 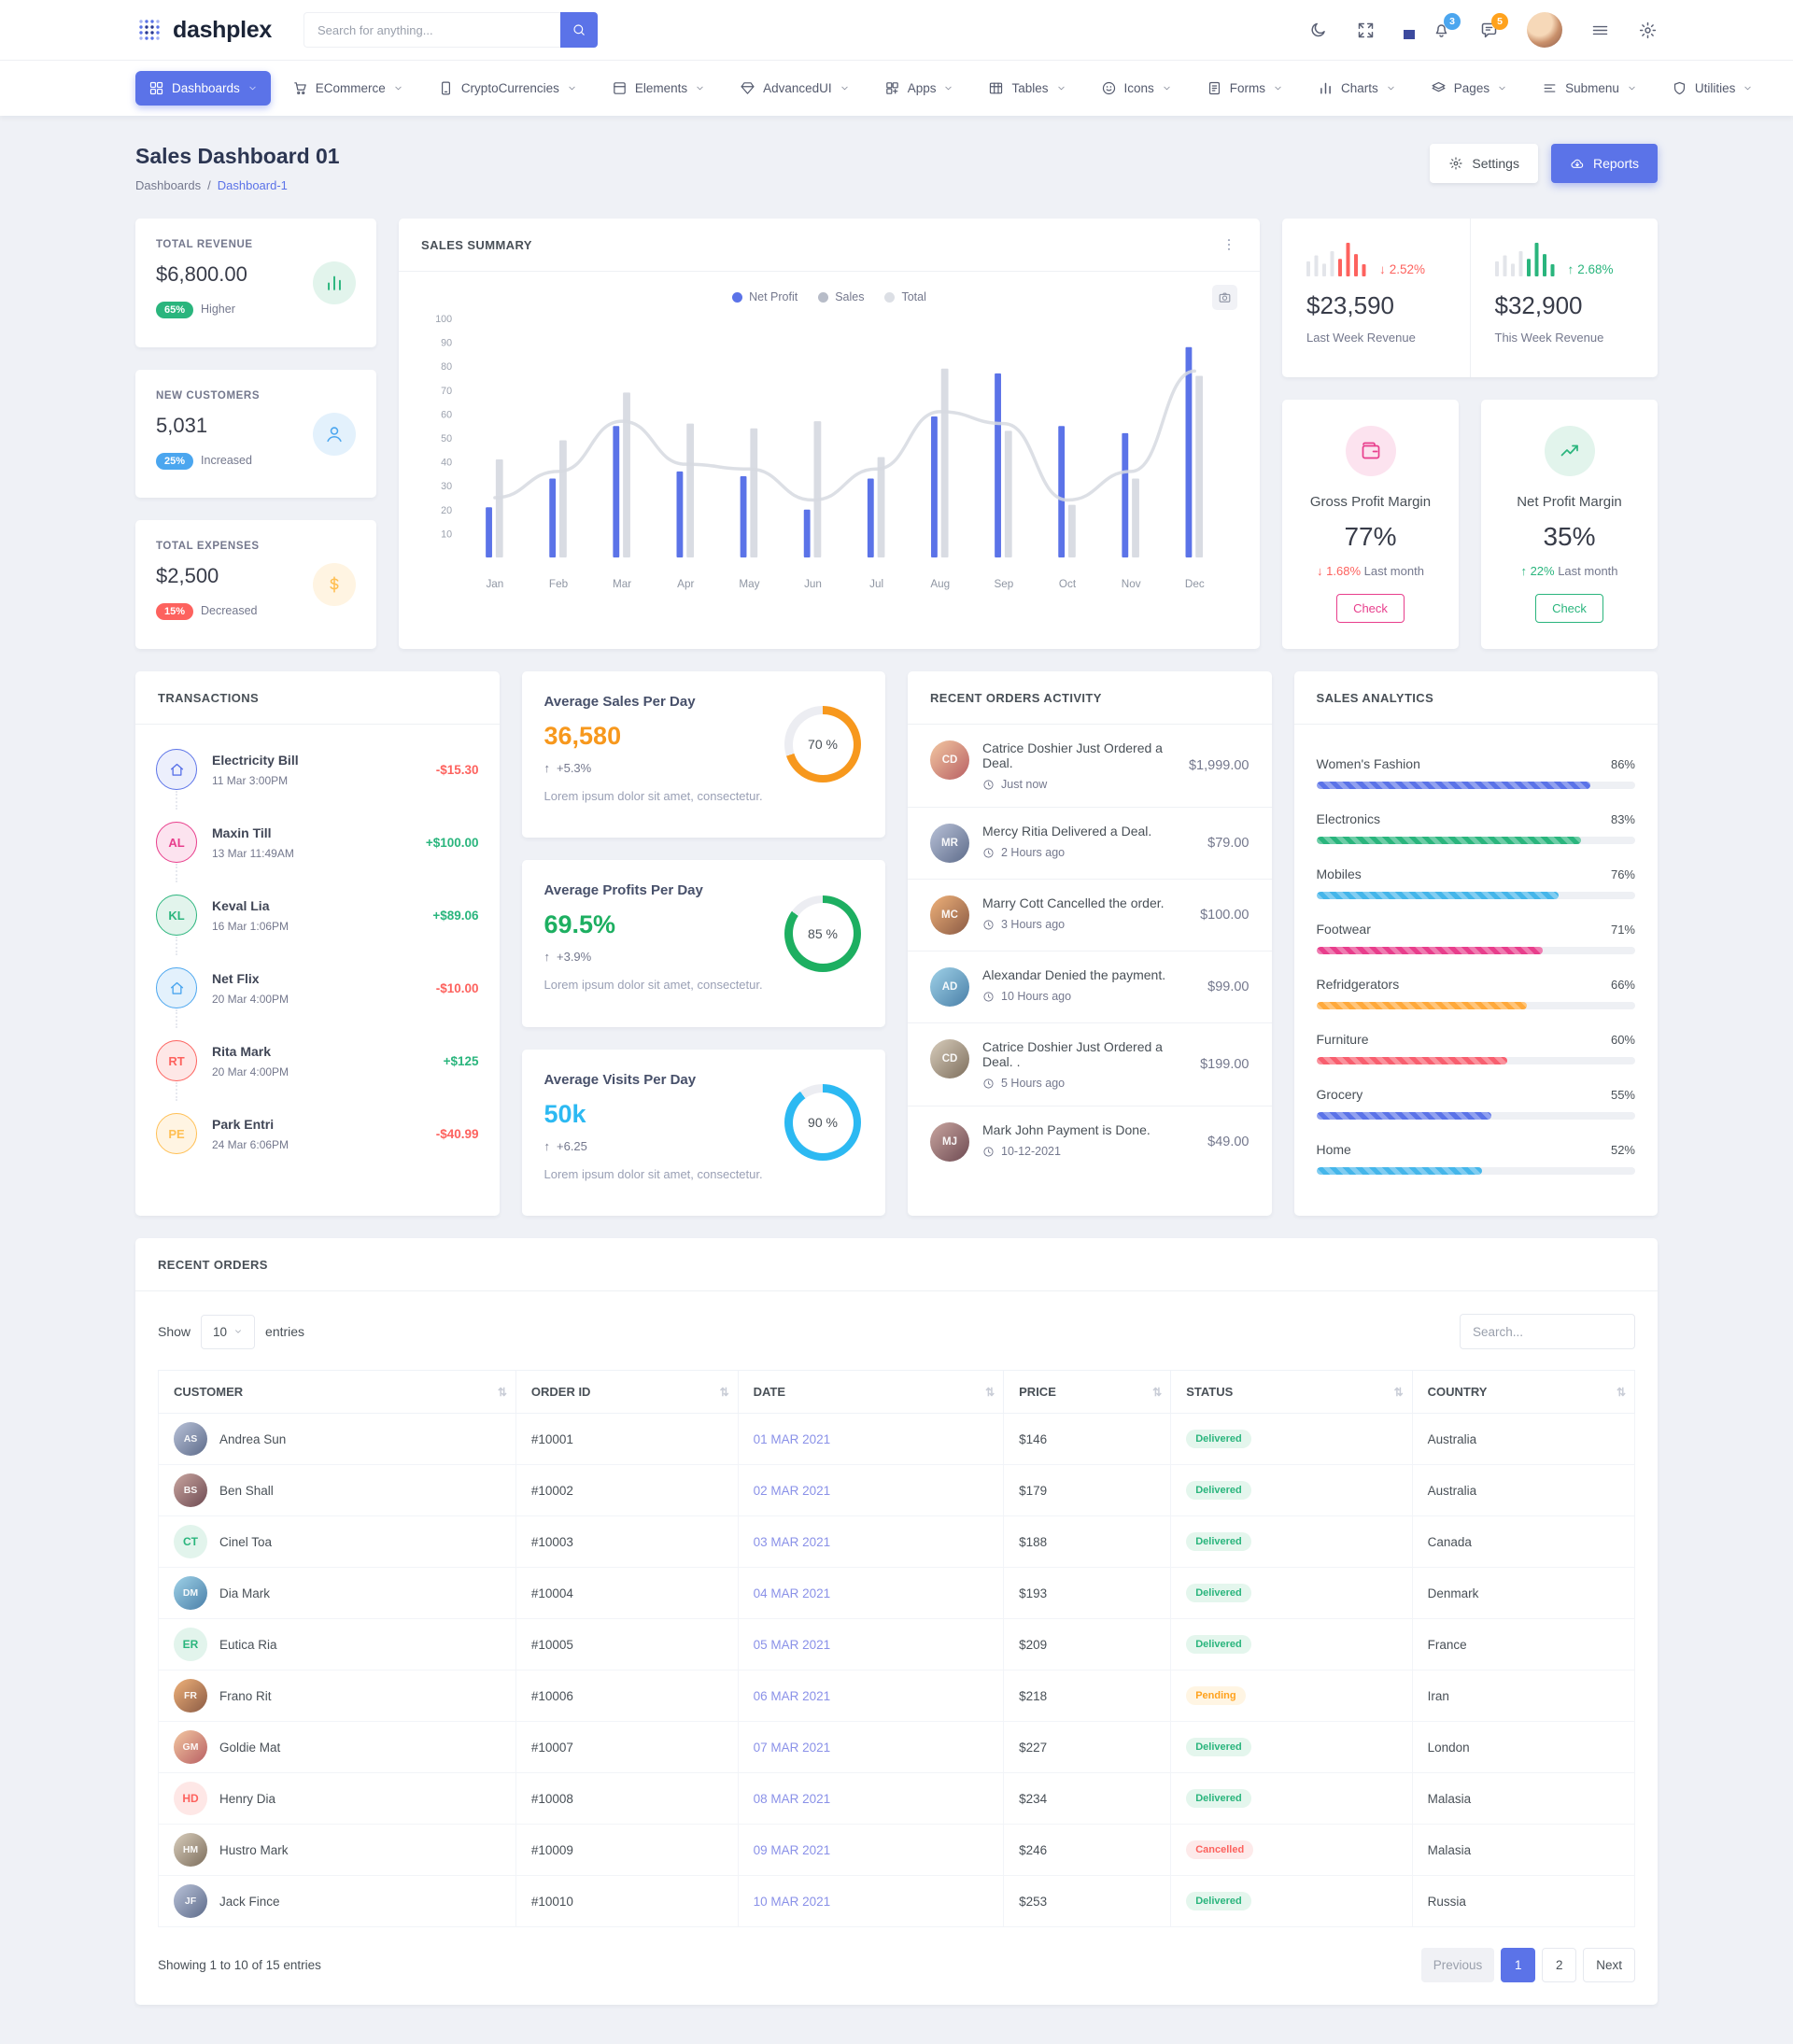 I want to click on legend-dot, so click(x=890, y=297).